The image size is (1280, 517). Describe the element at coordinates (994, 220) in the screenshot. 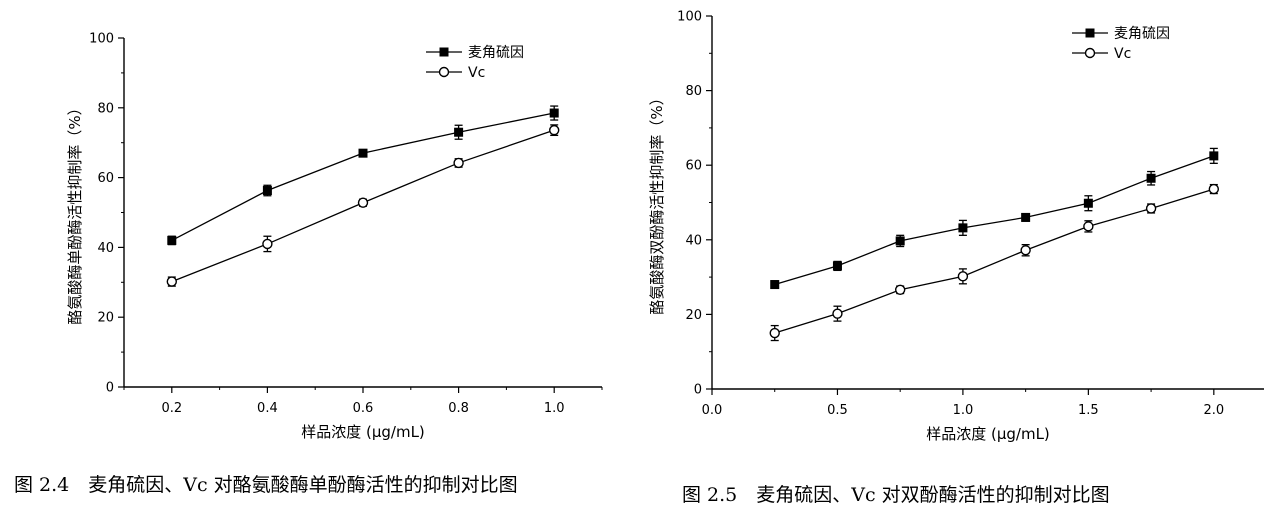

I see `chart2-series-ergothioneine-line` at that location.